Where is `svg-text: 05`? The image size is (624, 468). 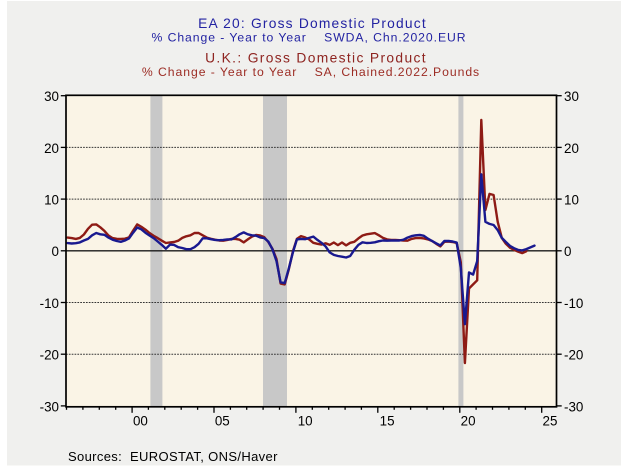
svg-text: 05 is located at coordinates (222, 421).